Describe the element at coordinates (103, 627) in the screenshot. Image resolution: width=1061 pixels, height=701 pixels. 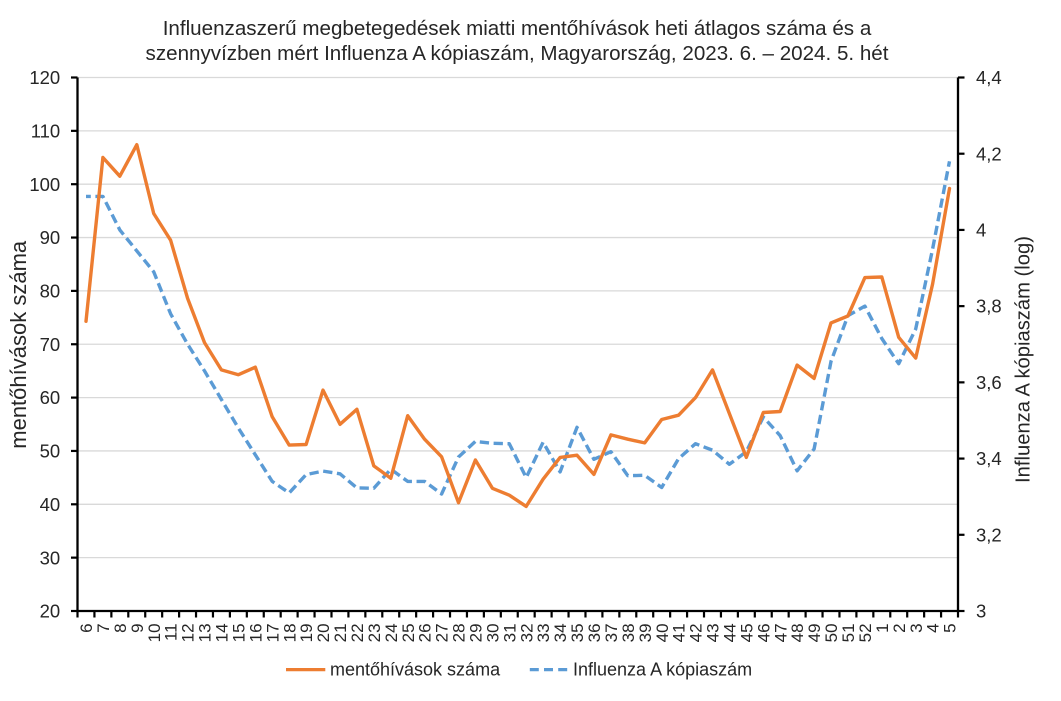
I see `svg-text: 7` at that location.